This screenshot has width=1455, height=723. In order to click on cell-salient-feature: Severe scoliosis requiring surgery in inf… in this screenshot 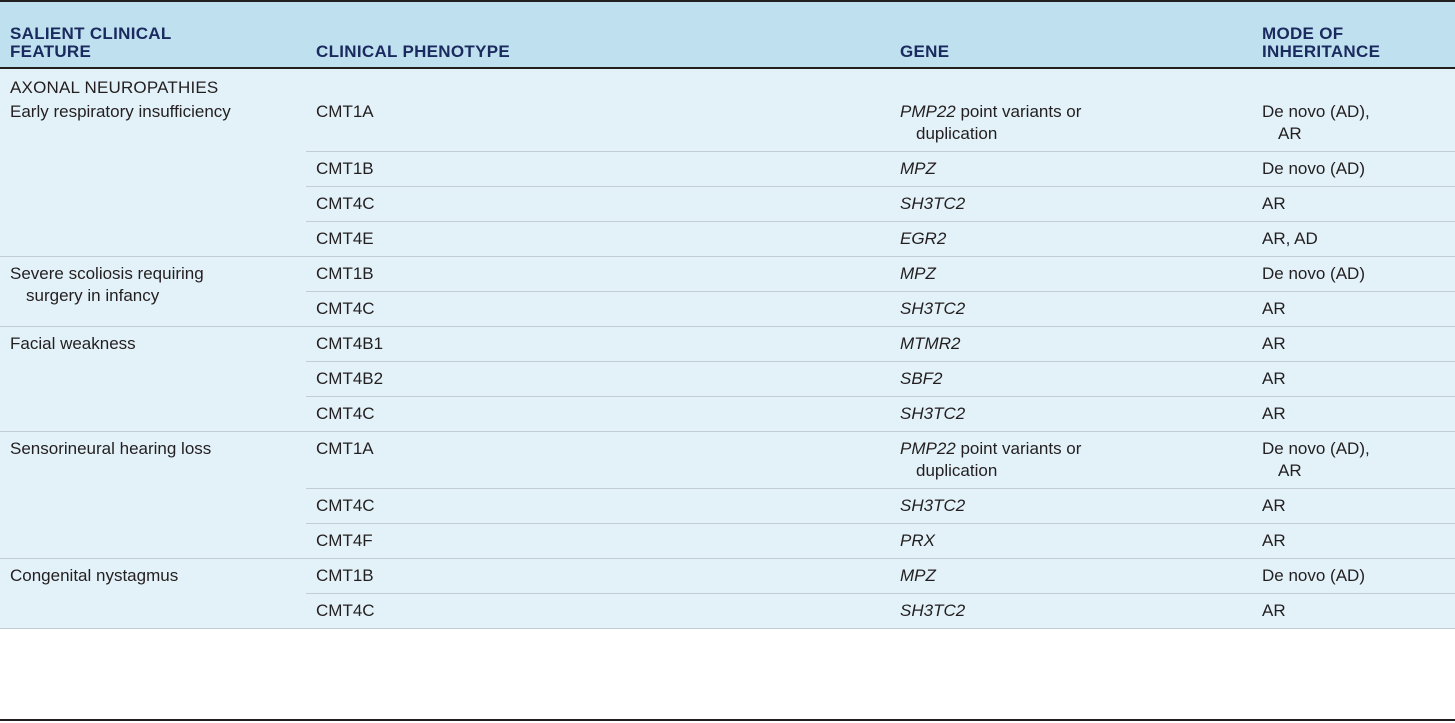, I will do `click(153, 291)`.